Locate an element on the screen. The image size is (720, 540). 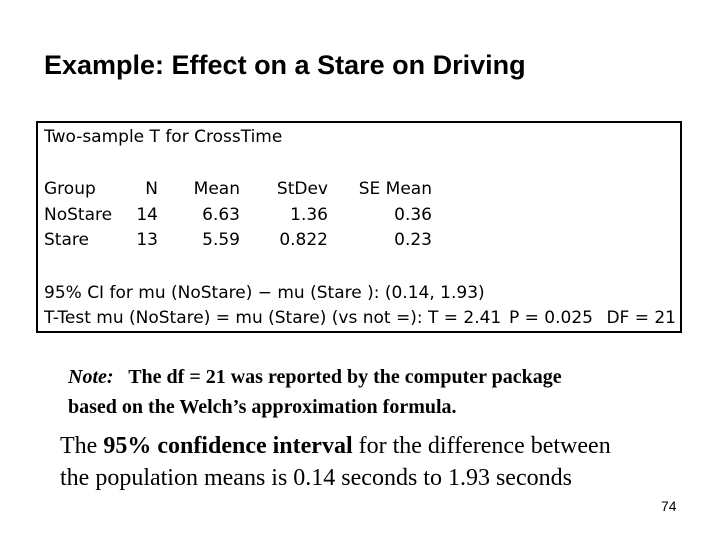
header-stdev: StDev is located at coordinates (302, 189).